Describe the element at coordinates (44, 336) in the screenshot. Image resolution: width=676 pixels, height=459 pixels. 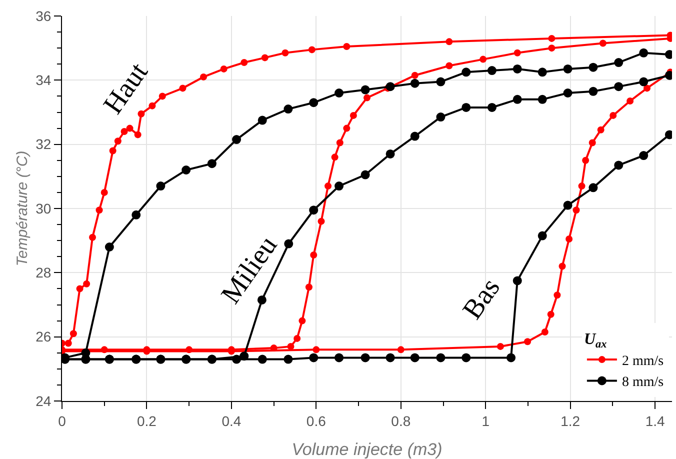
I see `y-tick-label: 26` at that location.